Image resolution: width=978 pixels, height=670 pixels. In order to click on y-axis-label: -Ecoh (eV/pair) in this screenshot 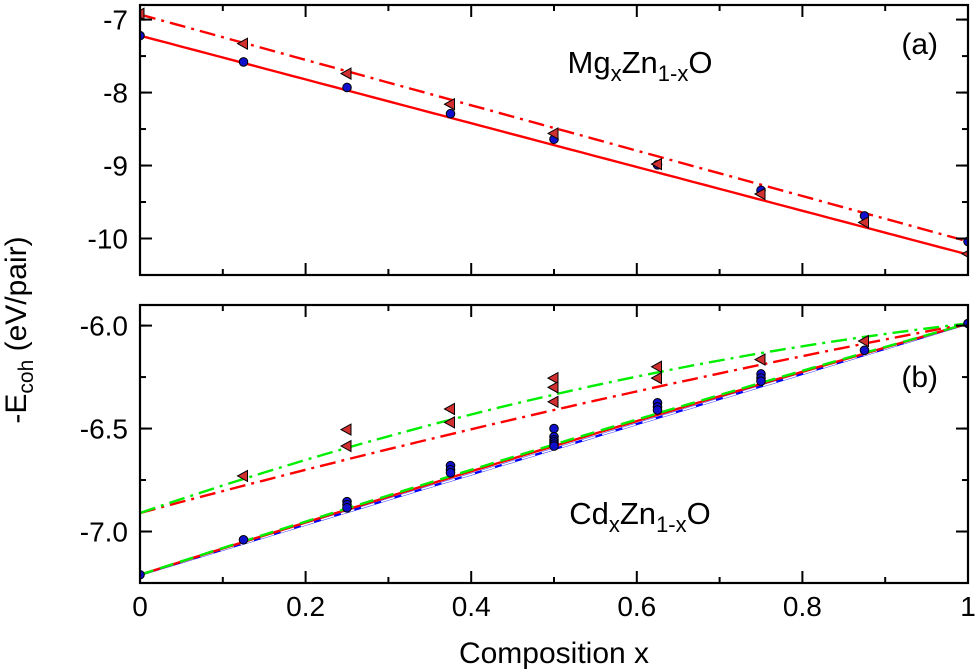, I will do `click(19, 329)`.